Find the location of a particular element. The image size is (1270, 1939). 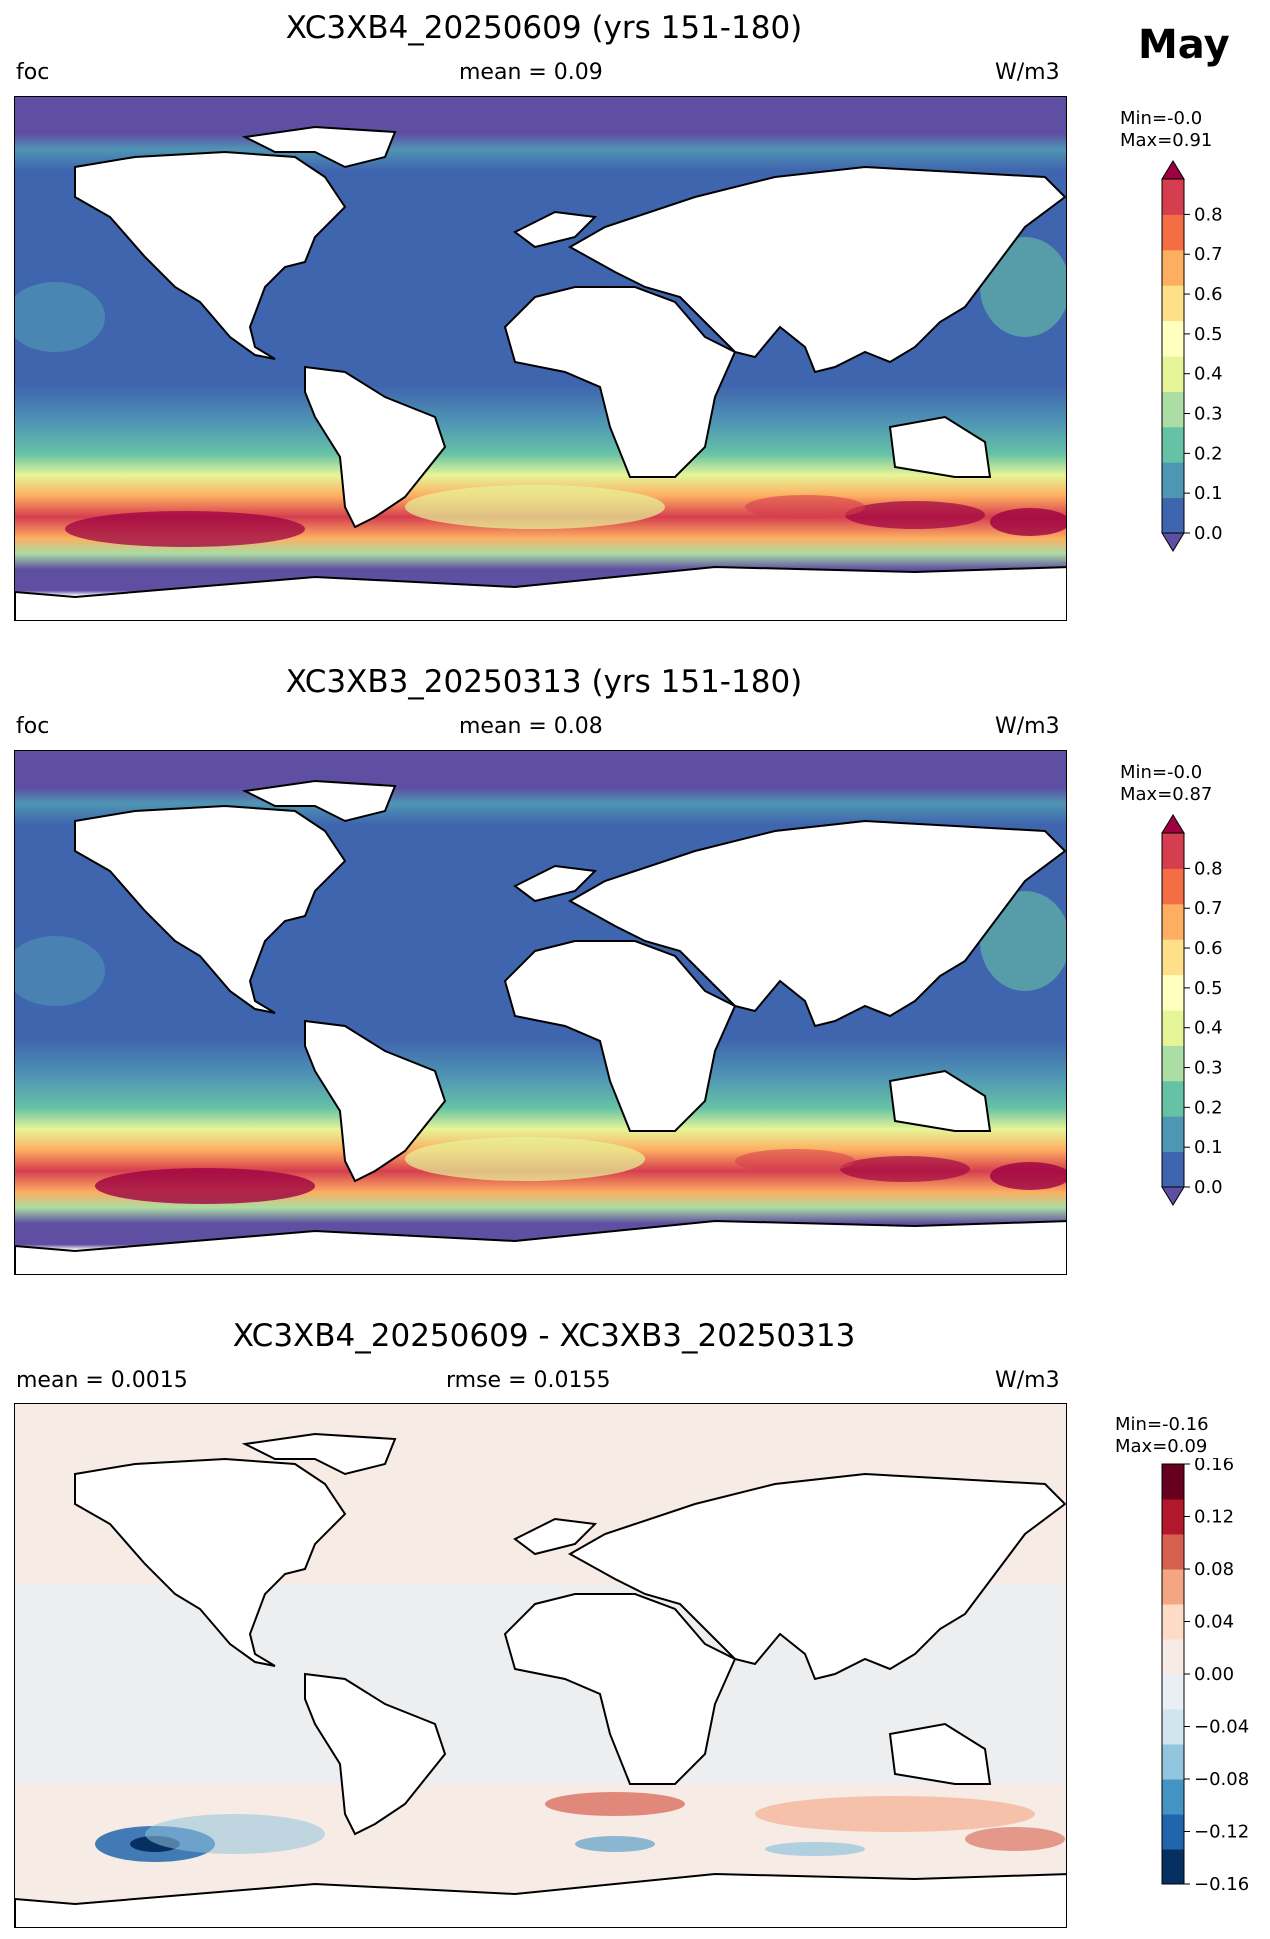

colorbar-tick-label: 0.16 is located at coordinates (1214, 1466).